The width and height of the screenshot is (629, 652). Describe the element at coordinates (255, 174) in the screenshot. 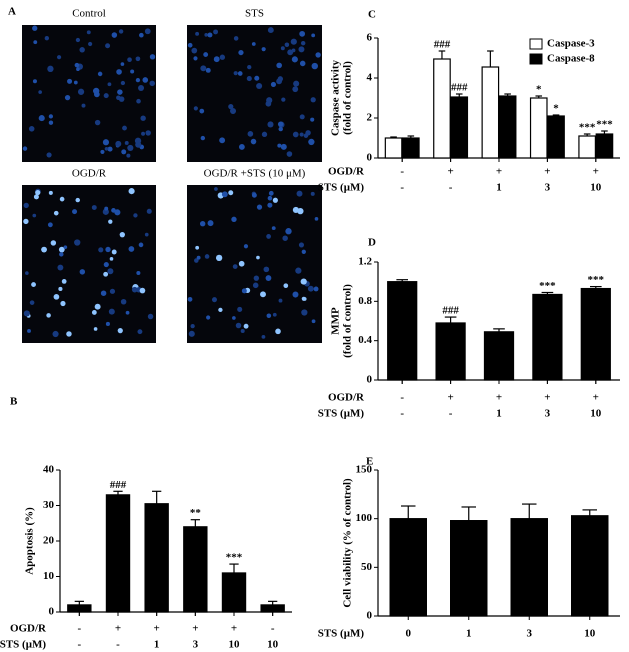

I see `image-label: OGD/R +STS (10 μM)` at that location.